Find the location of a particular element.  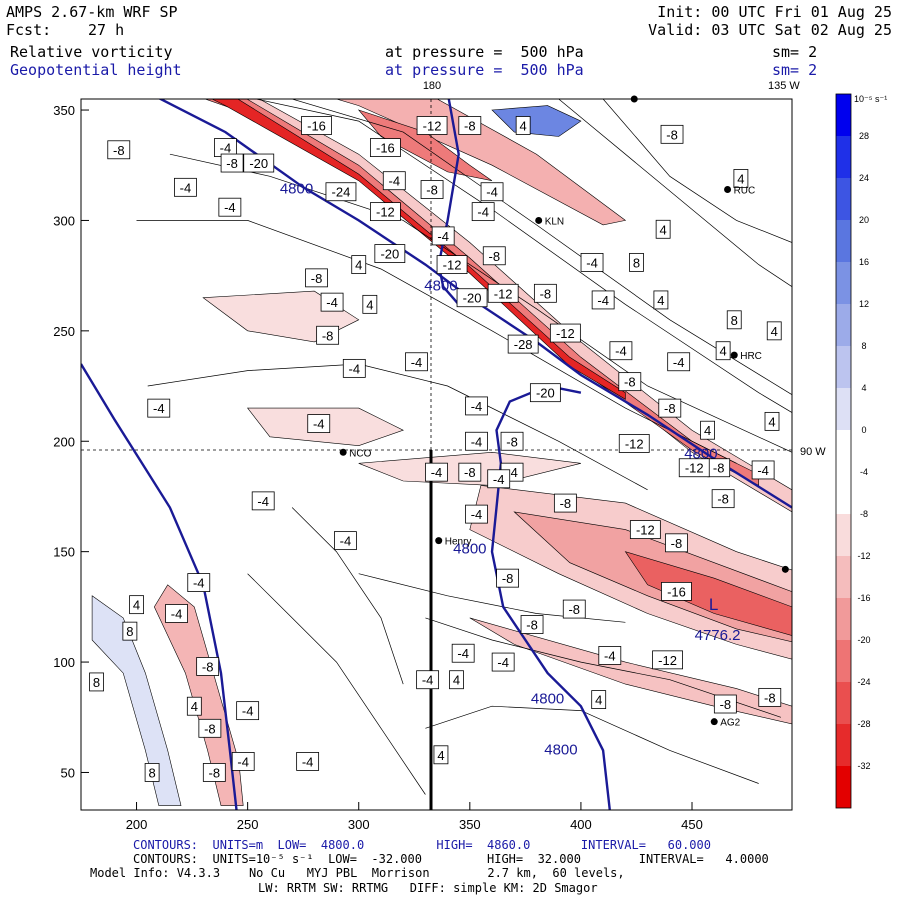

x-tick-label: 250 is located at coordinates (248, 824).